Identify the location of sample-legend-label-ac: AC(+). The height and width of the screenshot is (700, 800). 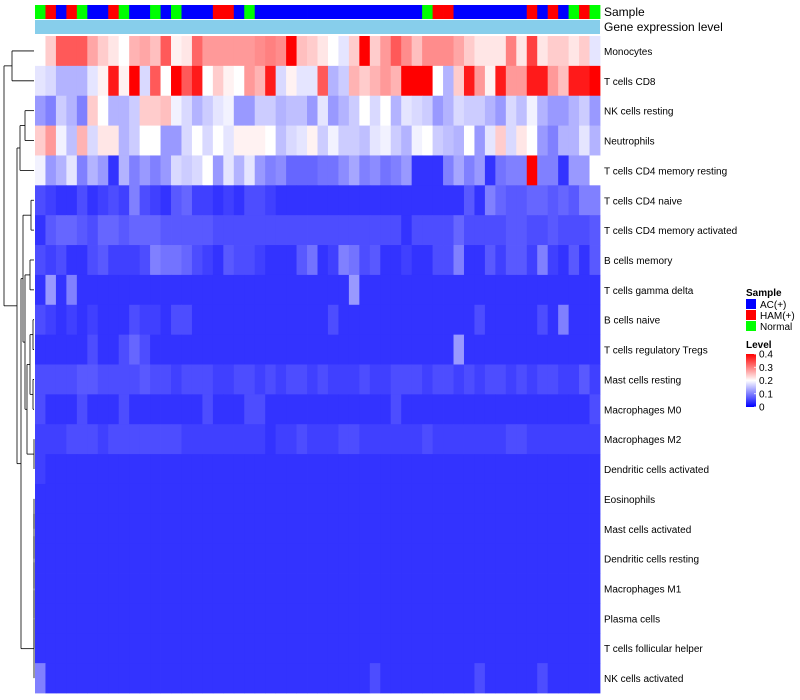
(773, 305).